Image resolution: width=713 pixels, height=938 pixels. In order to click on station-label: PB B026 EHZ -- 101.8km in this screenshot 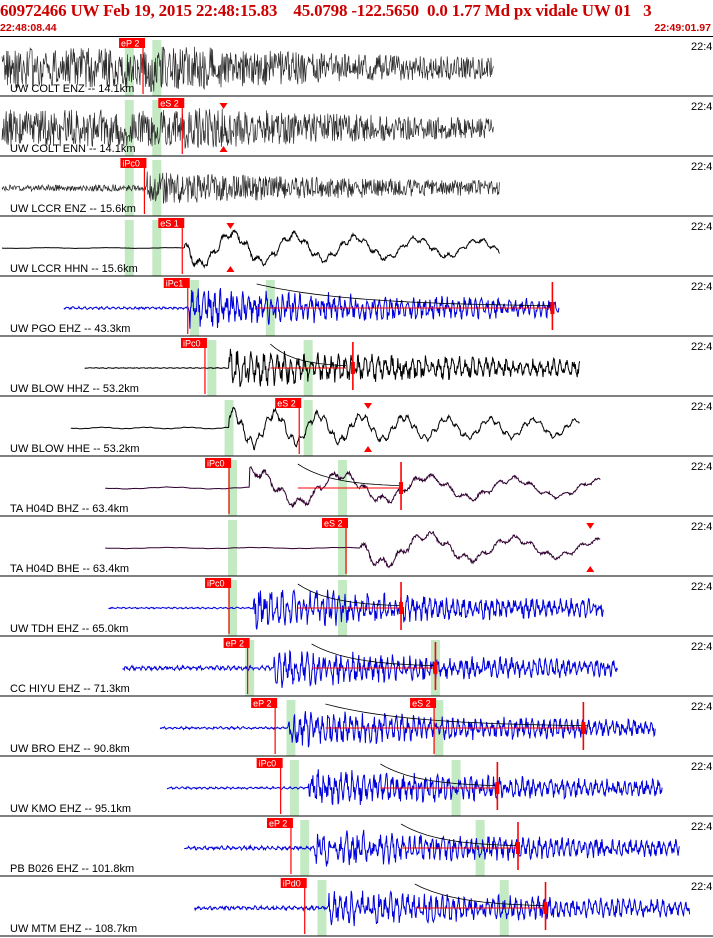, I will do `click(72, 869)`.